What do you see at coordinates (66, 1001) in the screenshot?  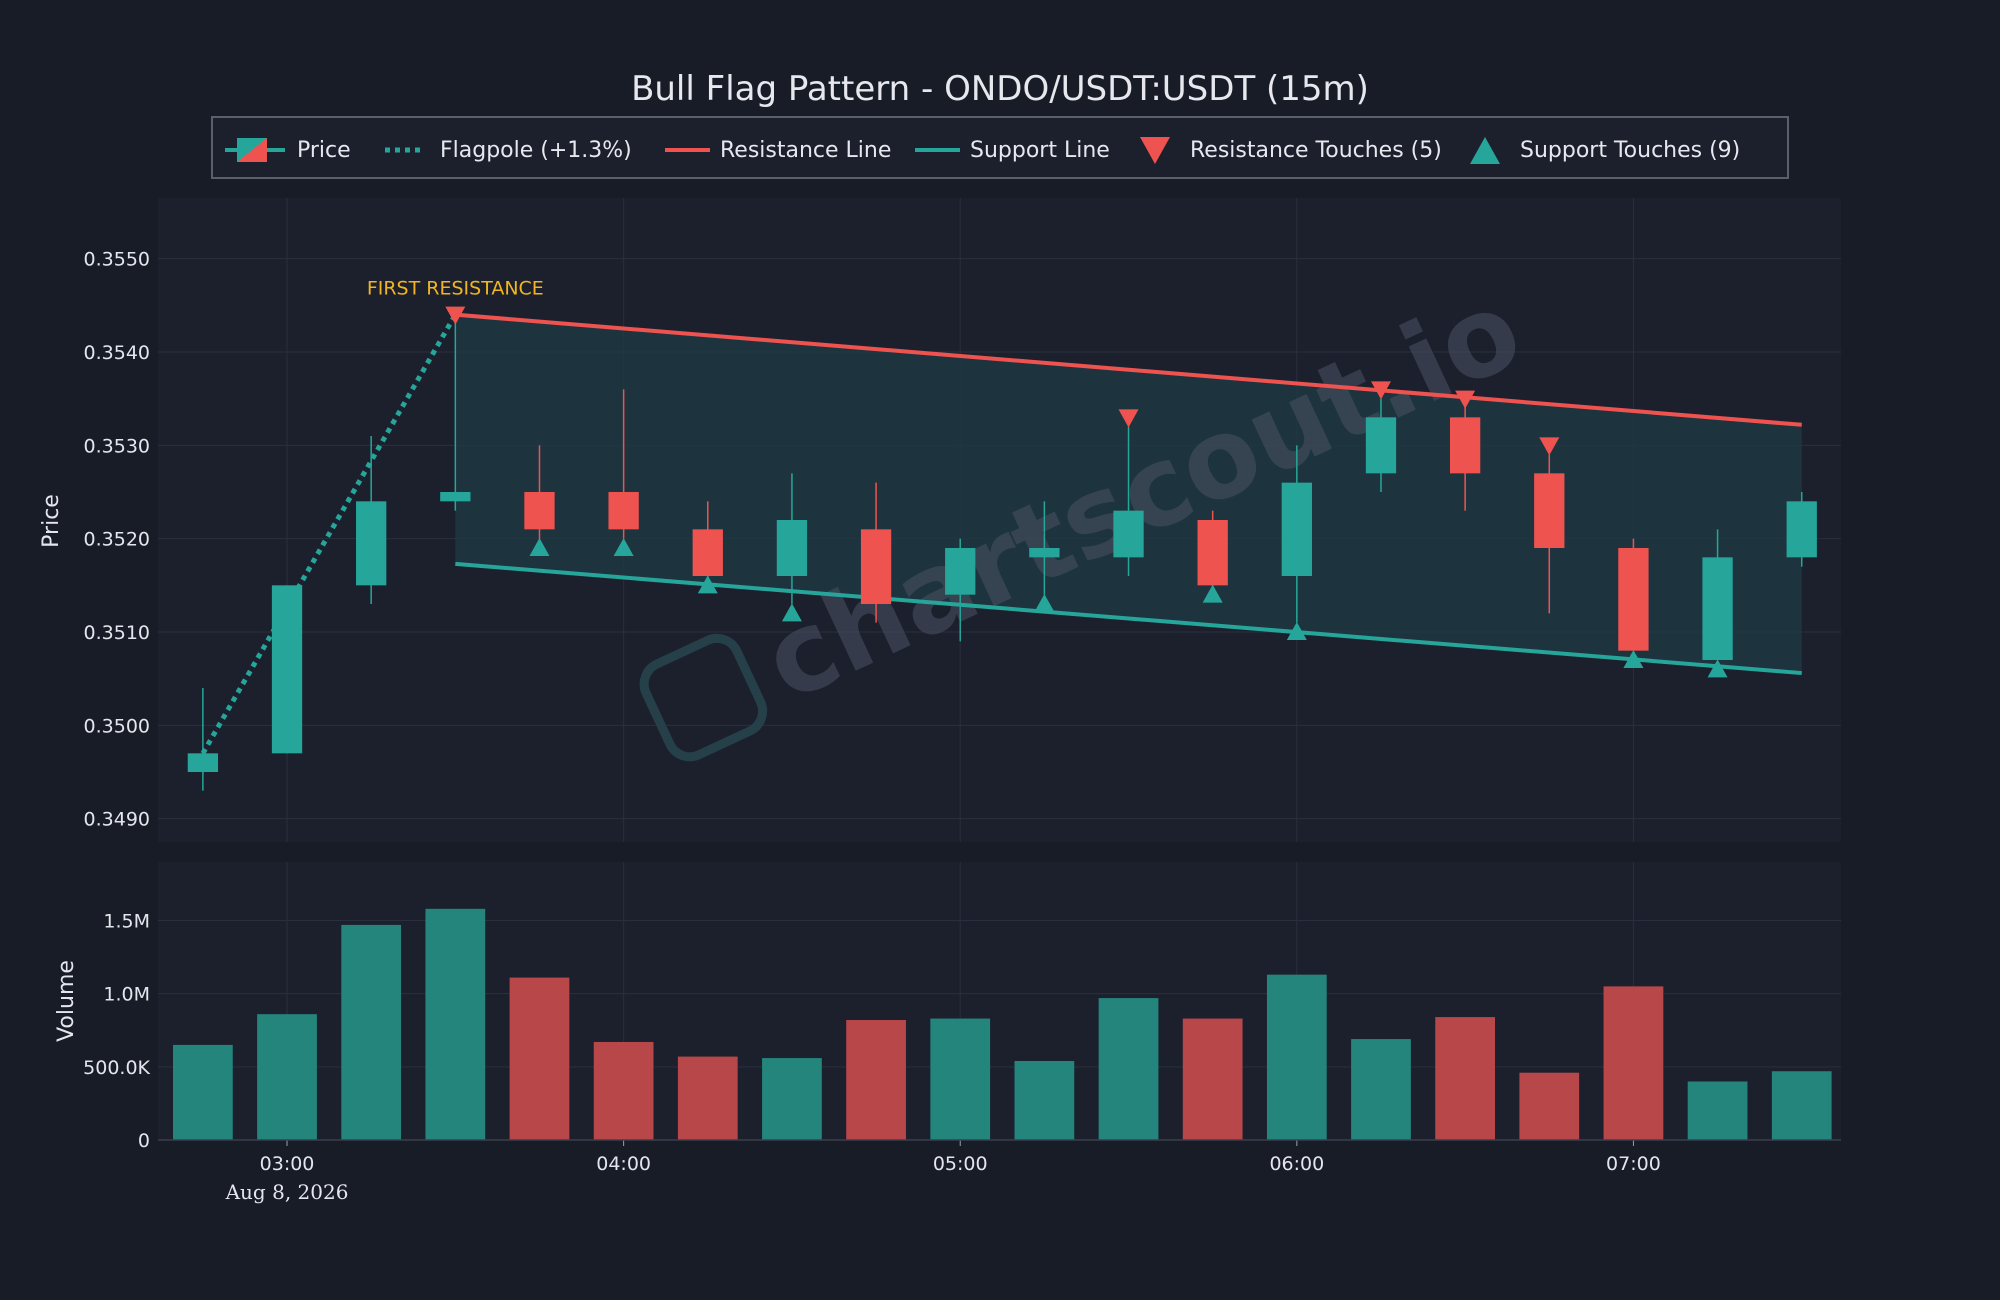 I see `volume-axis-title: Volume` at bounding box center [66, 1001].